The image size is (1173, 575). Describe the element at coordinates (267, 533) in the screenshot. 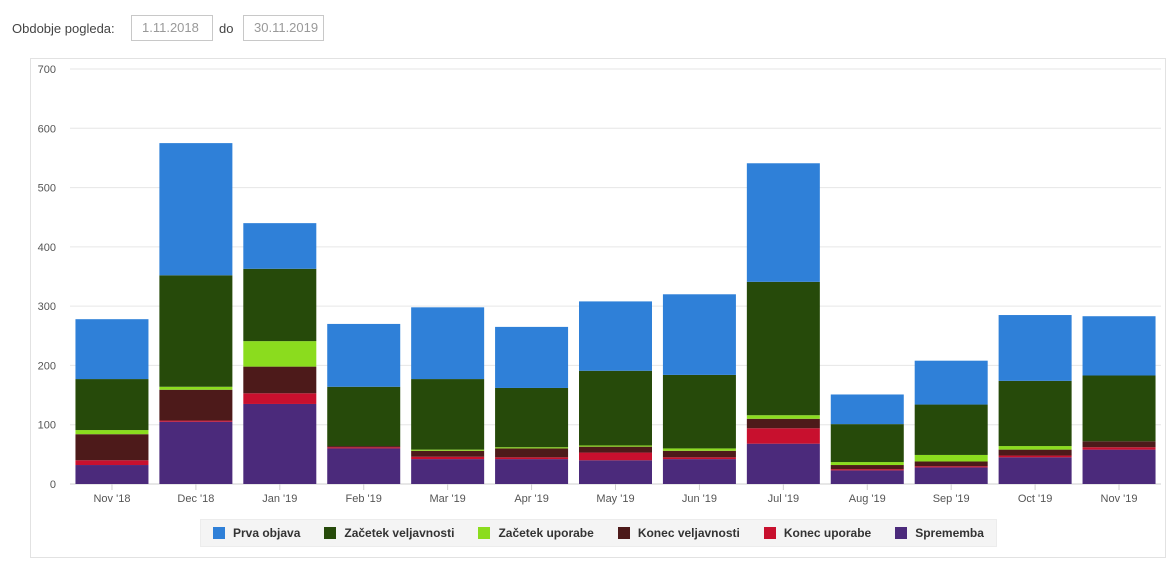

I see `legend-label: Prva objava` at that location.